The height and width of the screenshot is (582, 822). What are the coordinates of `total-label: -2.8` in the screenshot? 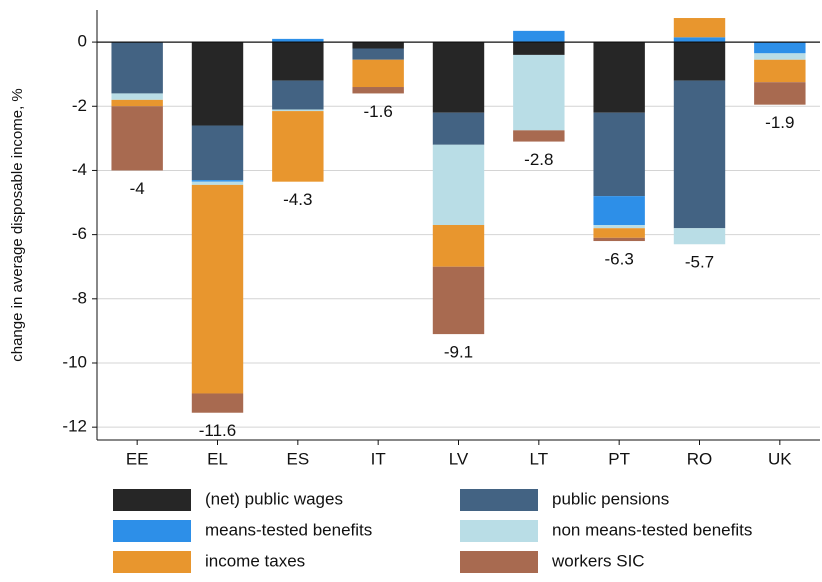 It's located at (538, 159).